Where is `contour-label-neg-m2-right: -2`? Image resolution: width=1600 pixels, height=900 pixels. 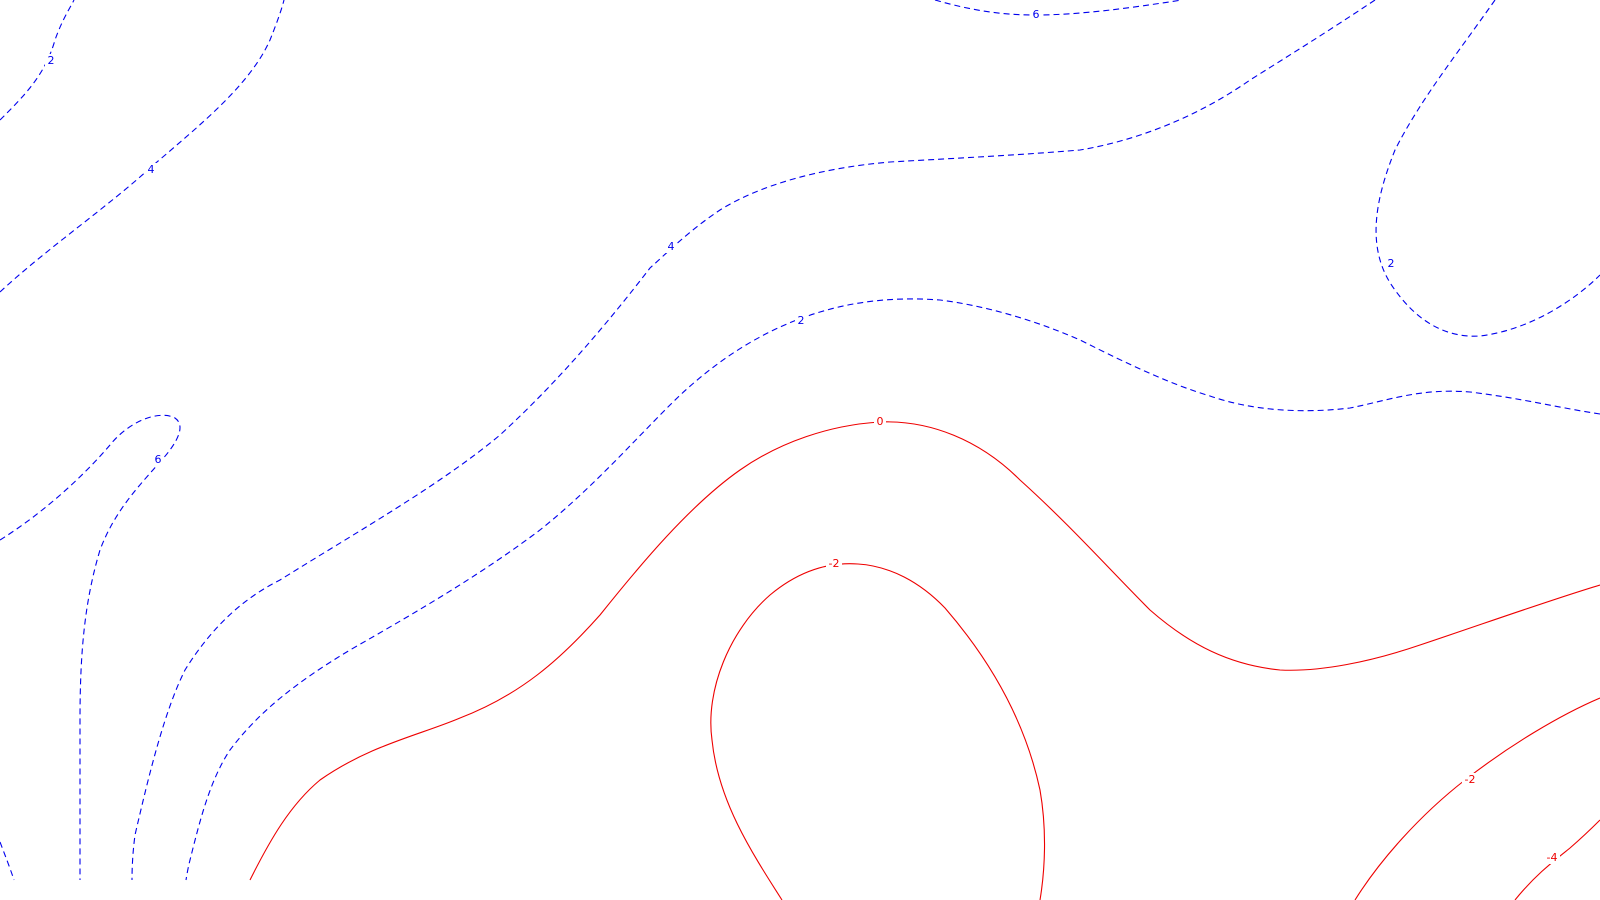 contour-label-neg-m2-right: -2 is located at coordinates (1470, 779).